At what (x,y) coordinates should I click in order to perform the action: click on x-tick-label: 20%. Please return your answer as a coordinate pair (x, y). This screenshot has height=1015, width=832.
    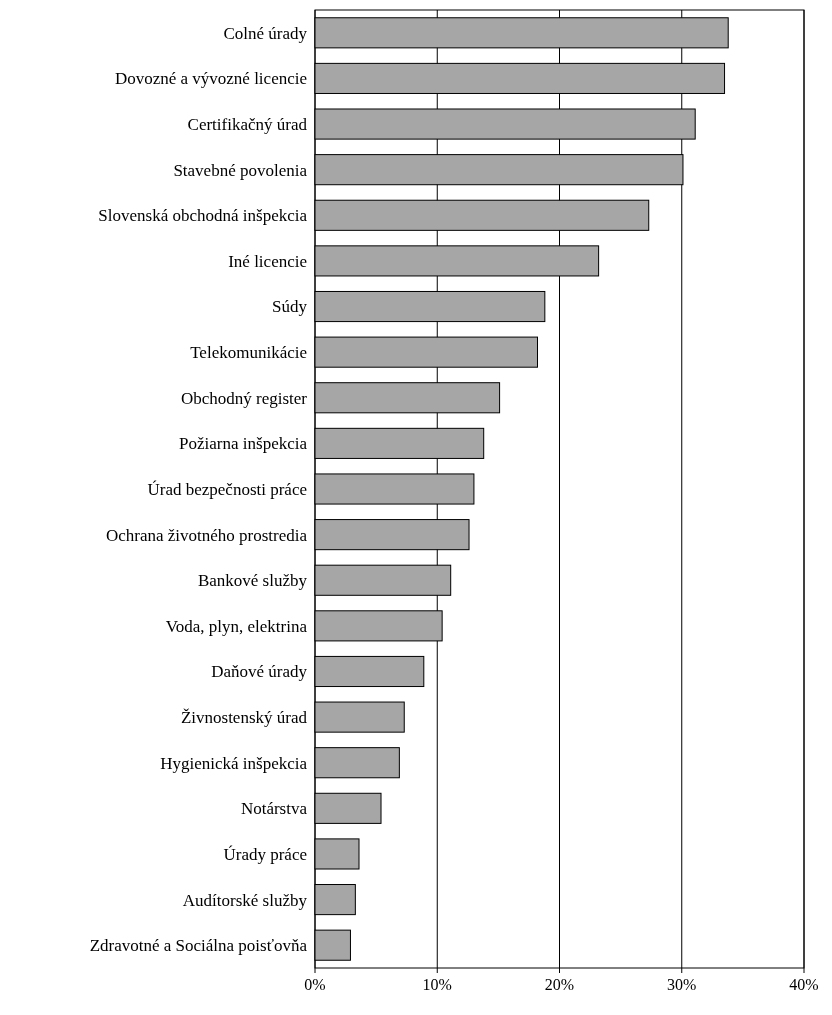
    Looking at the image, I should click on (559, 984).